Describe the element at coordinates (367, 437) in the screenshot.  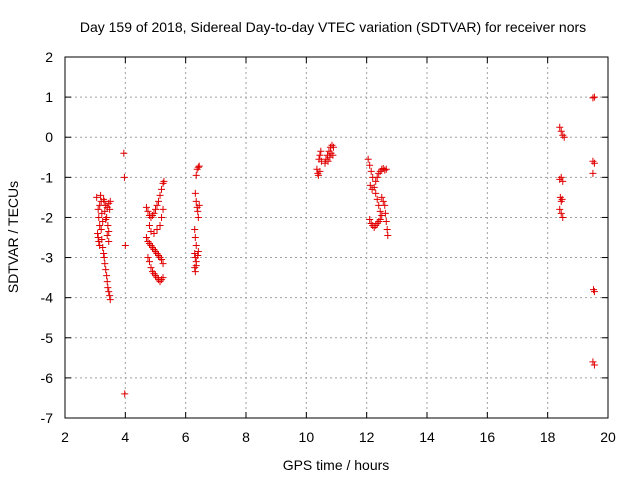
I see `x-tick-label: 12` at that location.